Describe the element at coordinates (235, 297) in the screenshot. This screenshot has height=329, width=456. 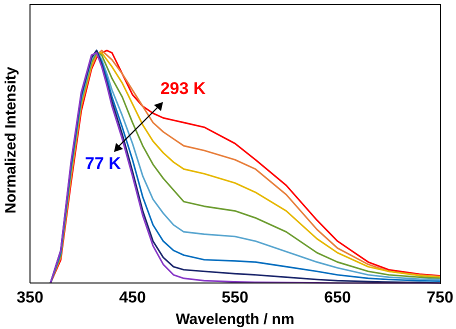
I see `x-tick-label: 550` at that location.